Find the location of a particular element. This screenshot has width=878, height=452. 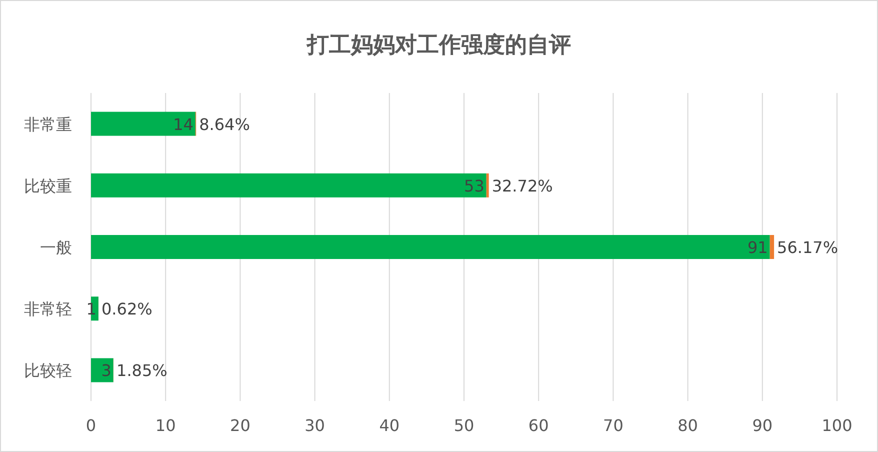

data-label: 56.17% is located at coordinates (807, 247).